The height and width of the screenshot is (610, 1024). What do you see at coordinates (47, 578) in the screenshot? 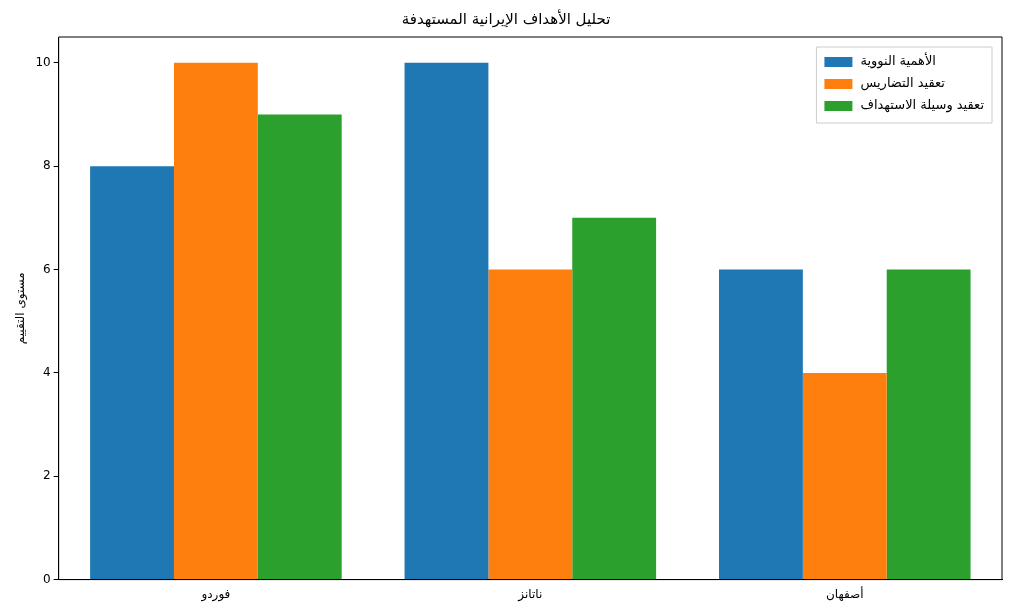
I see `y-tick-label: 0` at bounding box center [47, 578].